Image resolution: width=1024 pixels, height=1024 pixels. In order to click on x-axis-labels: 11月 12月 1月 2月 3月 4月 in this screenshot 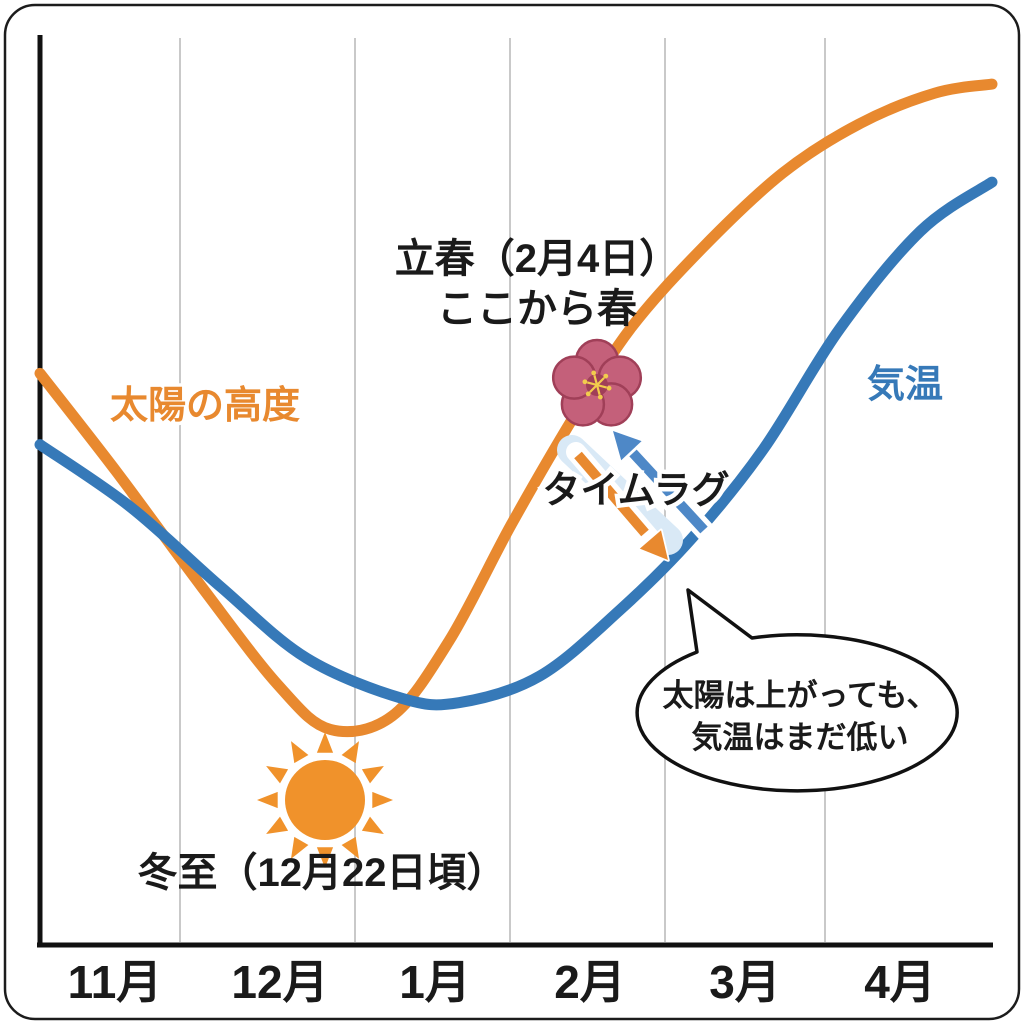, I will do `click(502, 982)`.